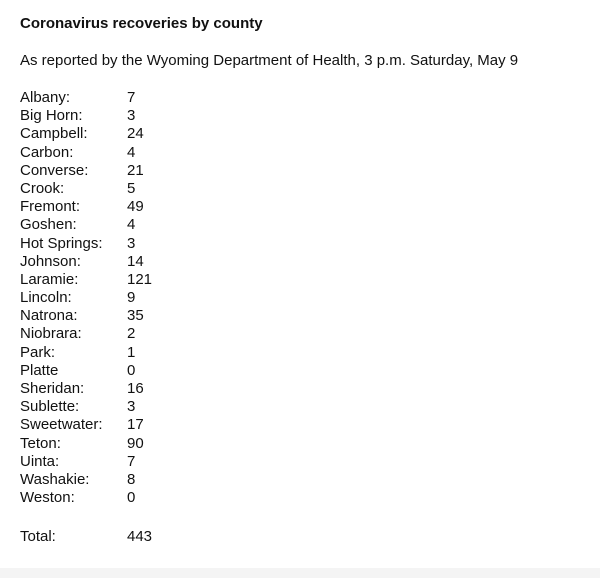 The height and width of the screenshot is (578, 600). What do you see at coordinates (40, 443) in the screenshot?
I see `county-name: Teton:` at bounding box center [40, 443].